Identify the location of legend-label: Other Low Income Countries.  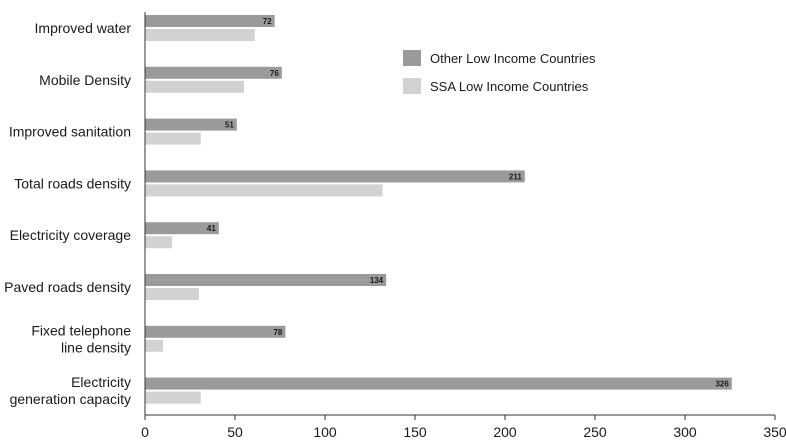
(513, 58).